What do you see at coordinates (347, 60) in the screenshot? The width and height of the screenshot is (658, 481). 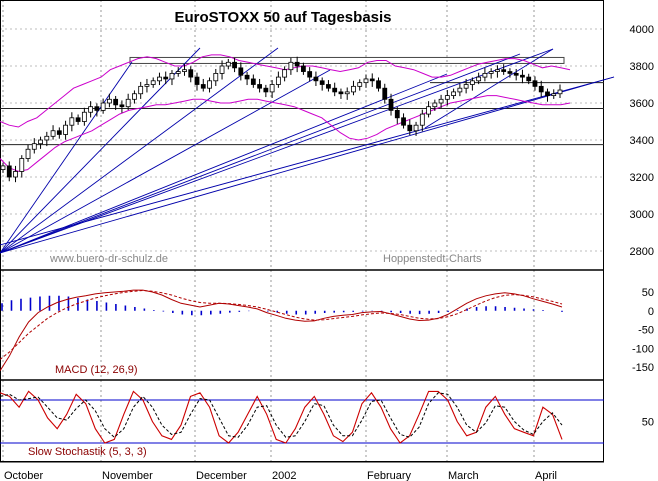 I see `resistance-band` at bounding box center [347, 60].